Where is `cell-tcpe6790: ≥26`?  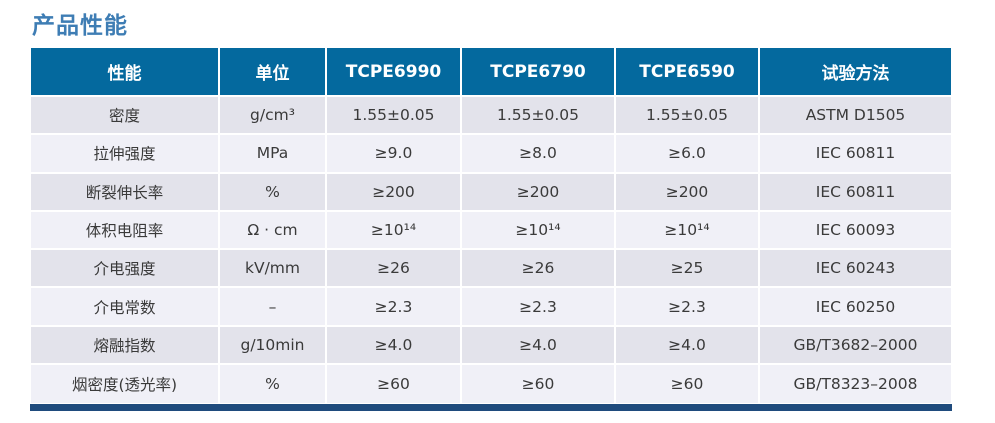
cell-tcpe6790: ≥26 is located at coordinates (539, 269).